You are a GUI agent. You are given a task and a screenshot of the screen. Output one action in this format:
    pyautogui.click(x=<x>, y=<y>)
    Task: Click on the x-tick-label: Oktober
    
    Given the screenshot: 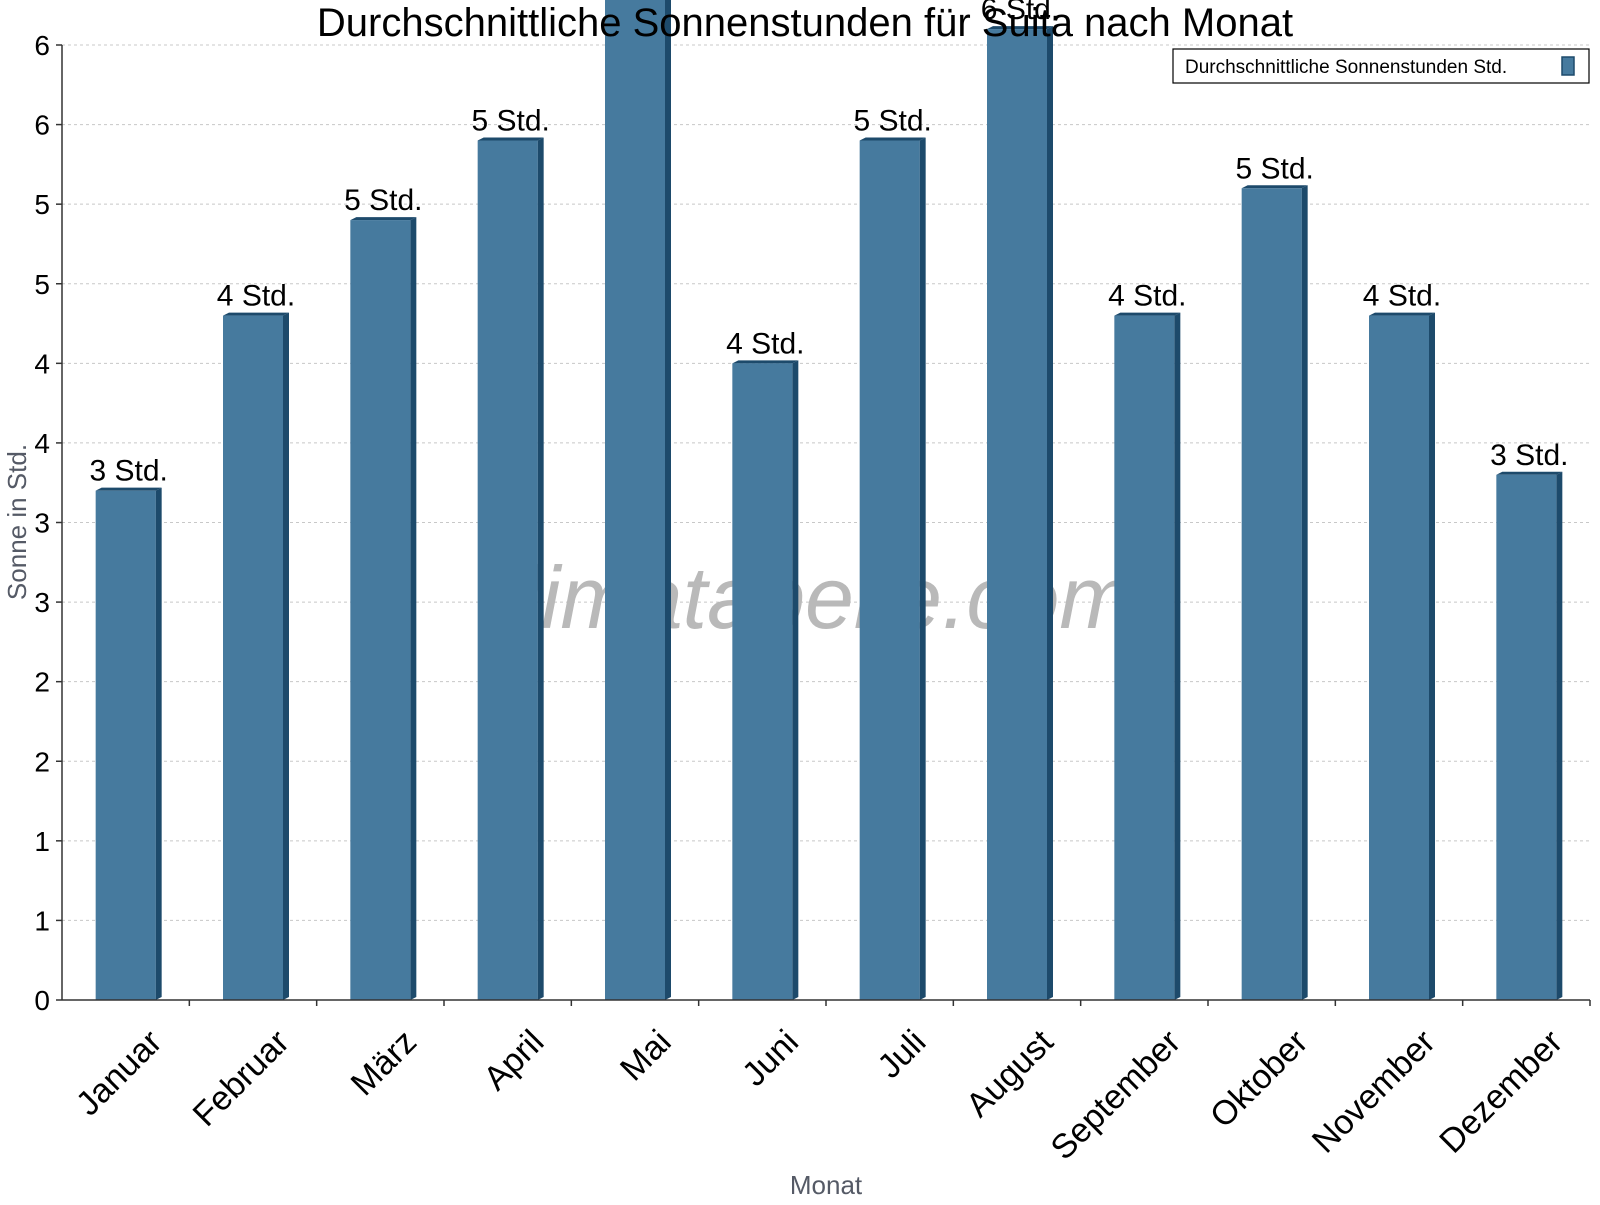 What is the action you would take?
    pyautogui.click(x=1259, y=1079)
    